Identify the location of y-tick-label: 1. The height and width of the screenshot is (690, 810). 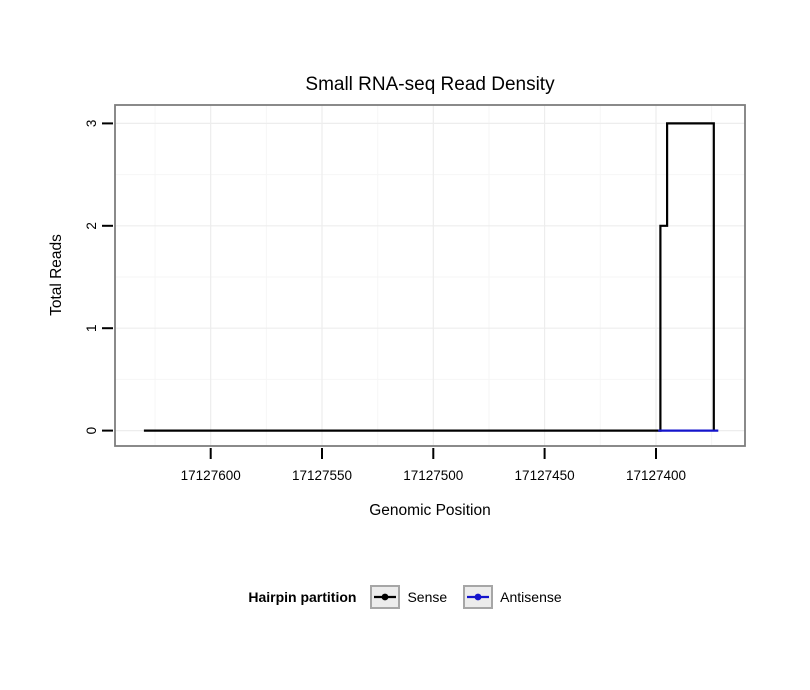
(91, 328).